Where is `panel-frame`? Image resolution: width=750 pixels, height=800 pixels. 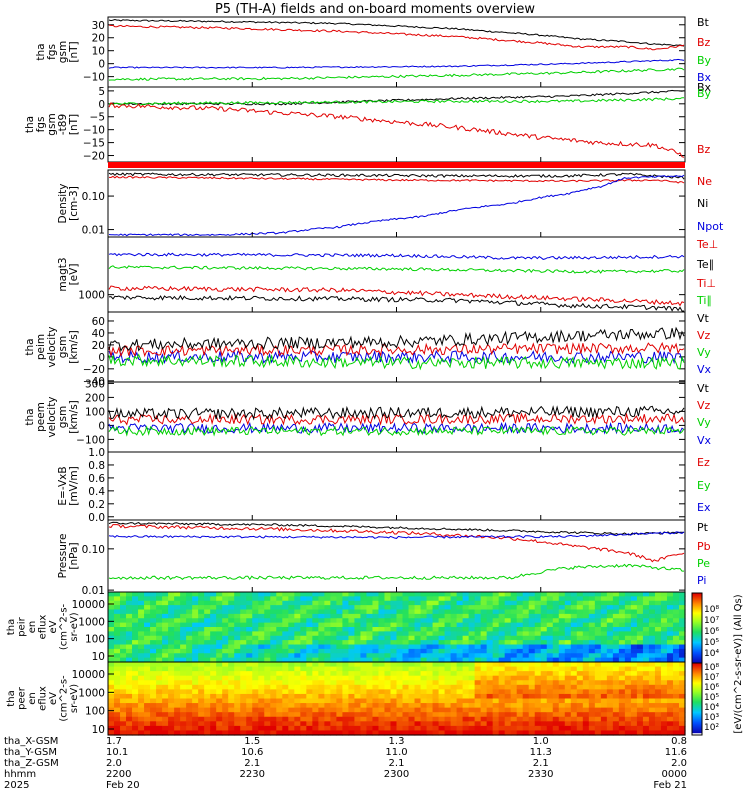
panel-frame is located at coordinates (396, 556).